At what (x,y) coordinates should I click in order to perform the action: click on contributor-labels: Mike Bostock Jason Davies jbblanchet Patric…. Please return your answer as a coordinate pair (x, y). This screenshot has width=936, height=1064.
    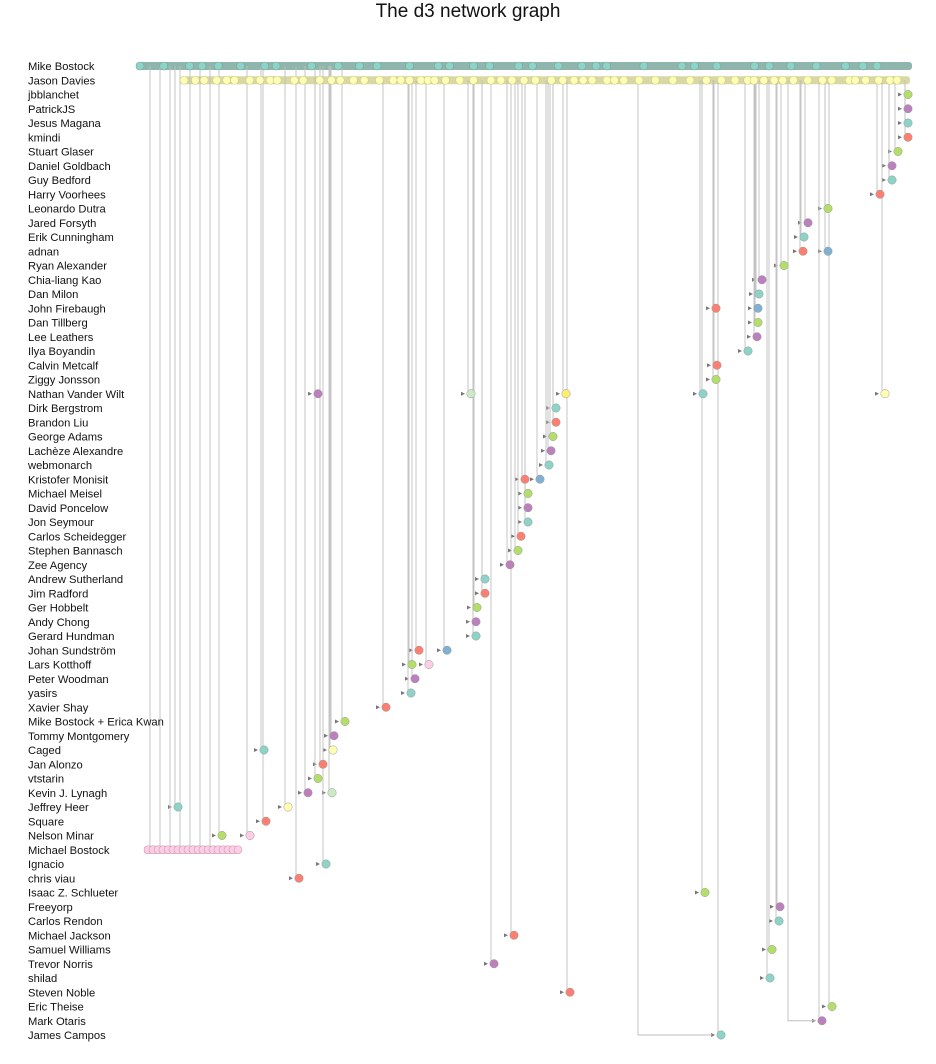
    Looking at the image, I should click on (95, 551).